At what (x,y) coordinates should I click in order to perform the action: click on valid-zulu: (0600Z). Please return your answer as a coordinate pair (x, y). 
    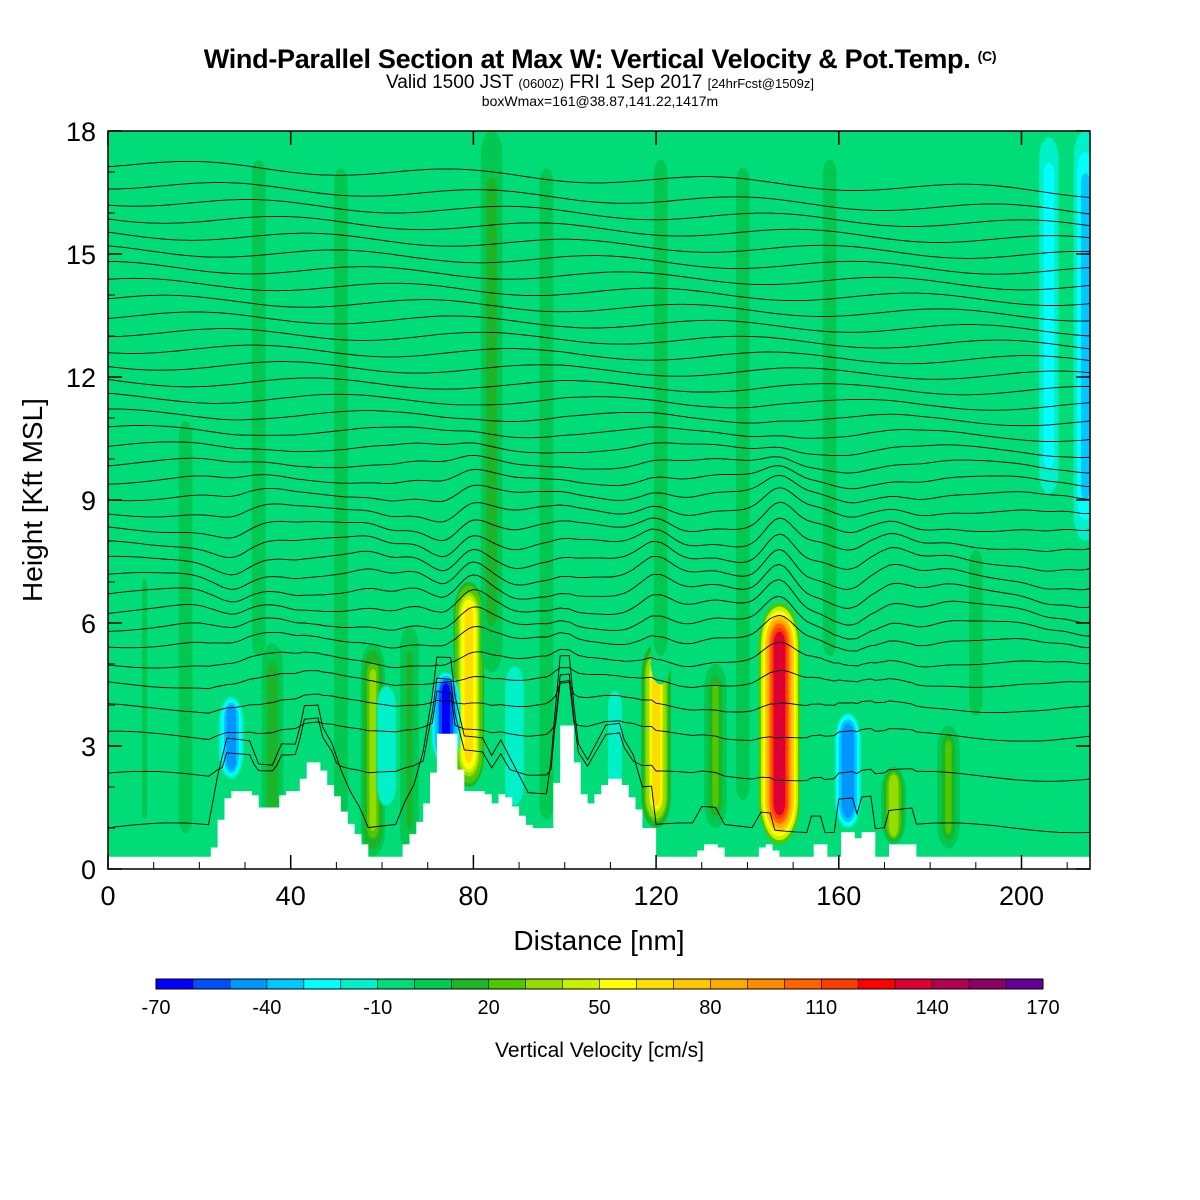
    Looking at the image, I should click on (541, 83).